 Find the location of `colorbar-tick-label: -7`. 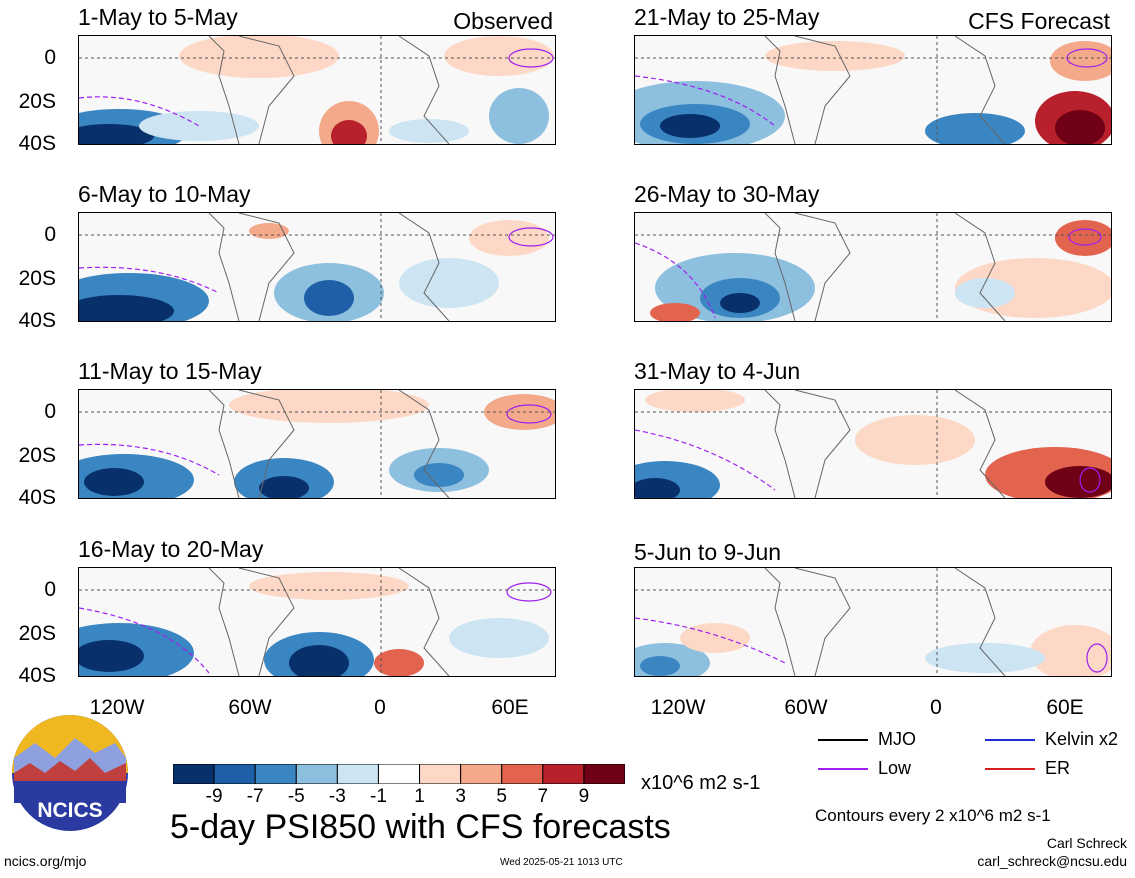

colorbar-tick-label: -7 is located at coordinates (255, 796).